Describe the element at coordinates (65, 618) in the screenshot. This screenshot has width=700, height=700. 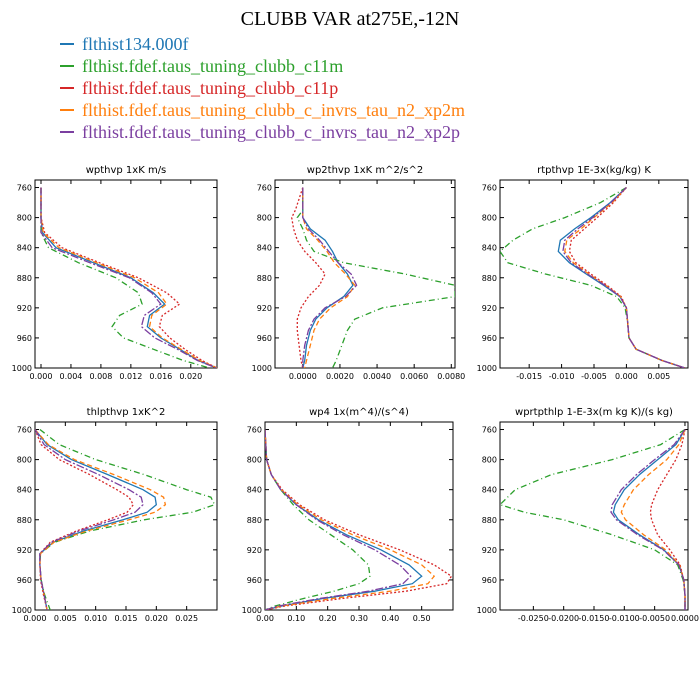
I see `x-tick-label: 0.005` at that location.